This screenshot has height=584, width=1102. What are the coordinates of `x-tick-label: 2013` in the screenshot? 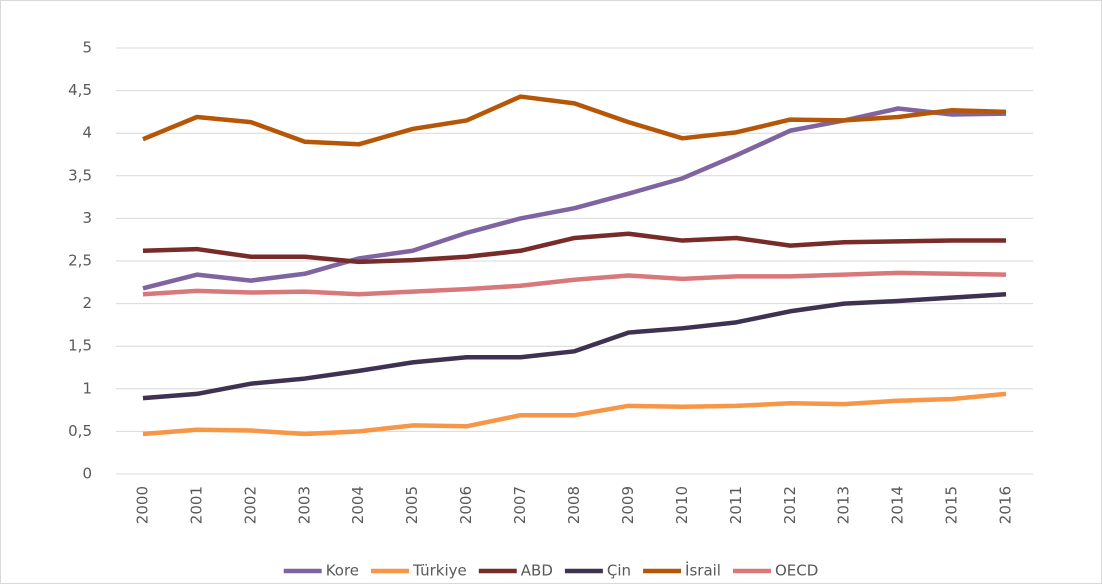 It's located at (844, 505).